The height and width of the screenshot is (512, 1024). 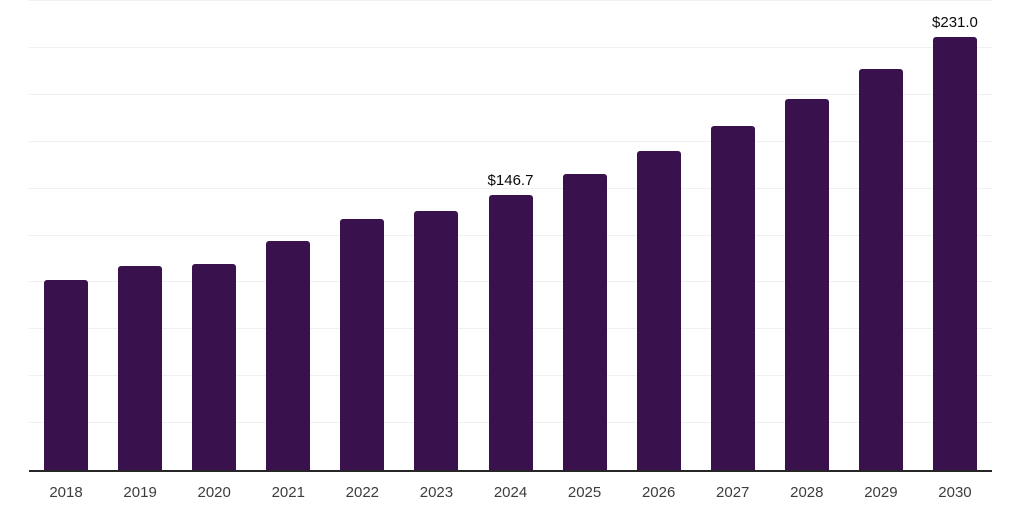 I want to click on bar-2020, so click(x=214, y=366).